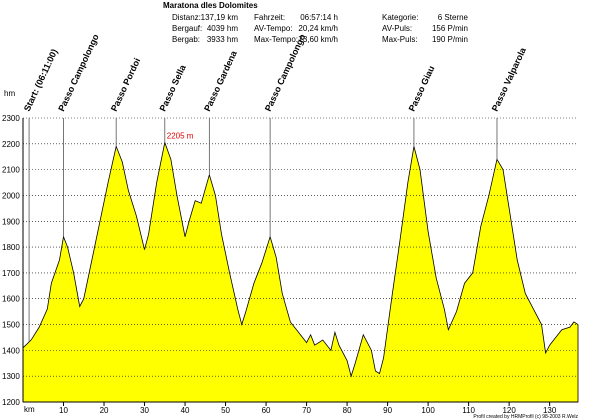 The height and width of the screenshot is (420, 600). What do you see at coordinates (400, 39) in the screenshot?
I see `stat-text: Max-Puls:` at bounding box center [400, 39].